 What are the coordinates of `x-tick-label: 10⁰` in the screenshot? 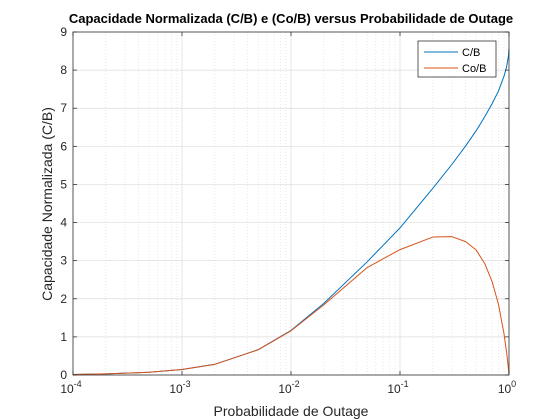 It's located at (507, 387).